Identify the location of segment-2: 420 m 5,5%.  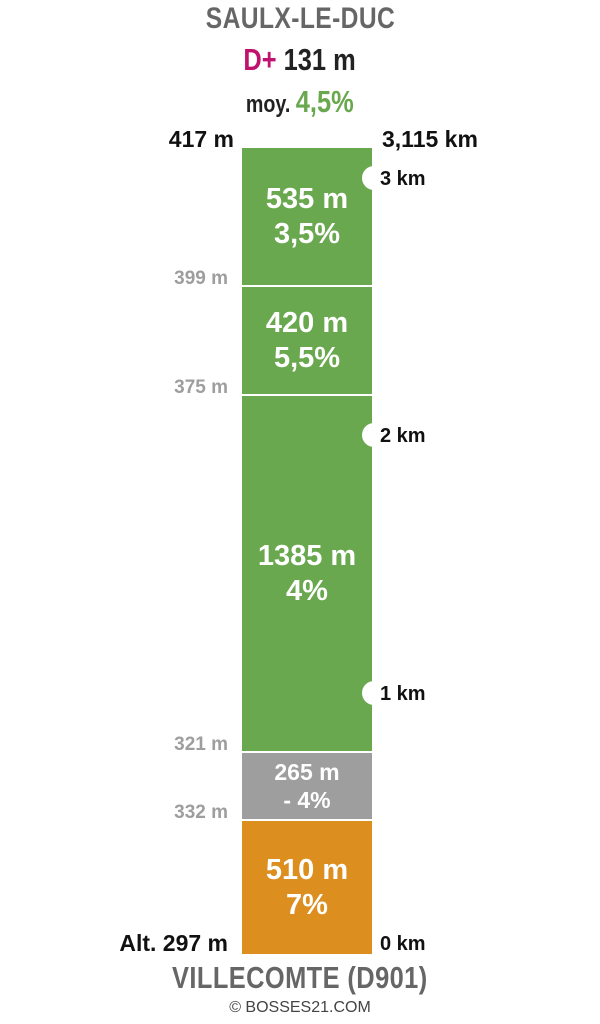
(307, 341).